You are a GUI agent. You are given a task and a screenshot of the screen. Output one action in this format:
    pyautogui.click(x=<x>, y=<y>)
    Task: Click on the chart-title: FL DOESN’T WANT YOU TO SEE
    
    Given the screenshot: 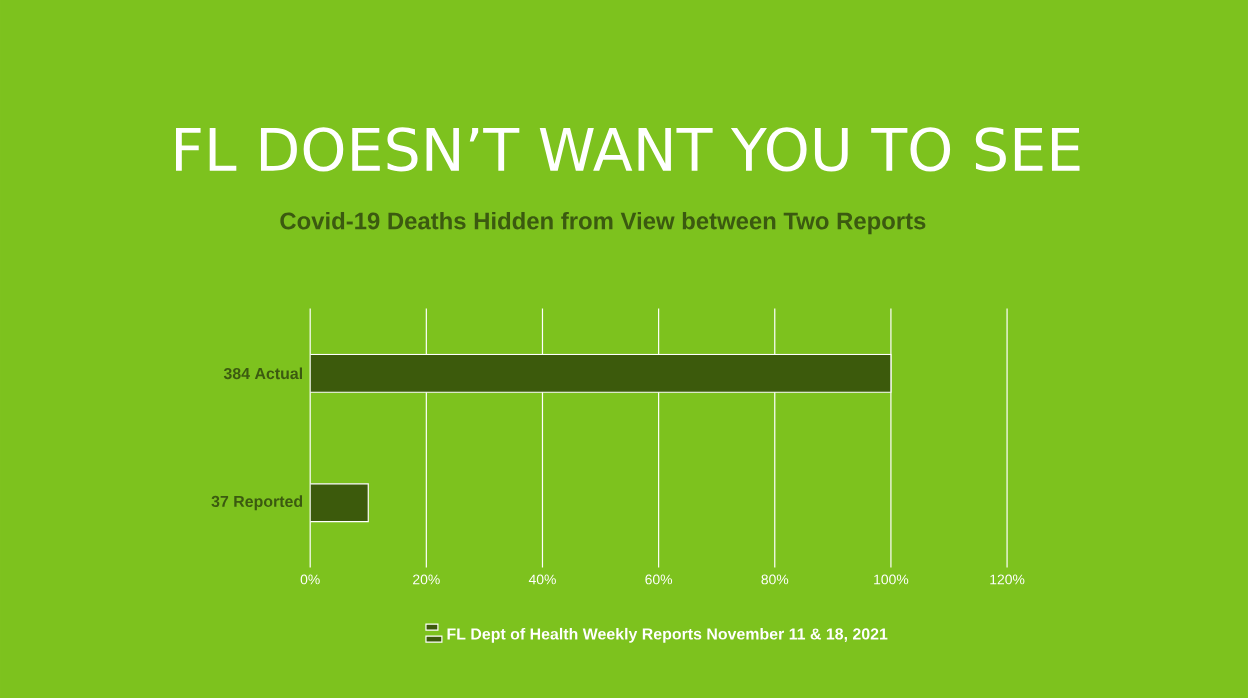 What is the action you would take?
    pyautogui.click(x=628, y=149)
    